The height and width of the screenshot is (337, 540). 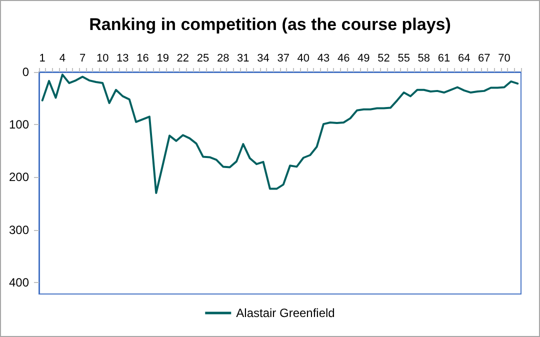 What do you see at coordinates (504, 58) in the screenshot?
I see `x-tick-label: 70` at bounding box center [504, 58].